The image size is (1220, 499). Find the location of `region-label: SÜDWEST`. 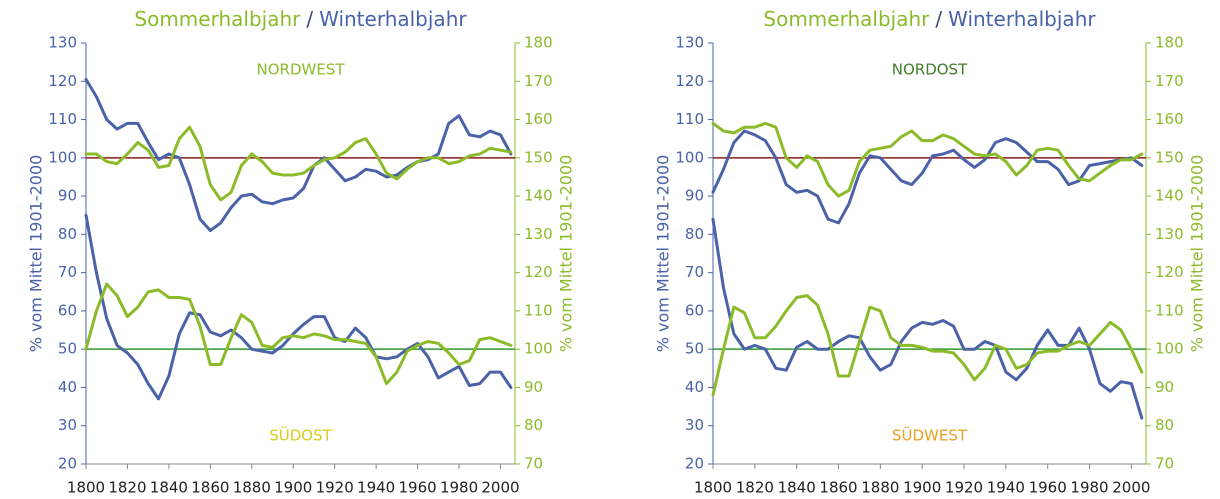

region-label: SÜDWEST is located at coordinates (930, 435).